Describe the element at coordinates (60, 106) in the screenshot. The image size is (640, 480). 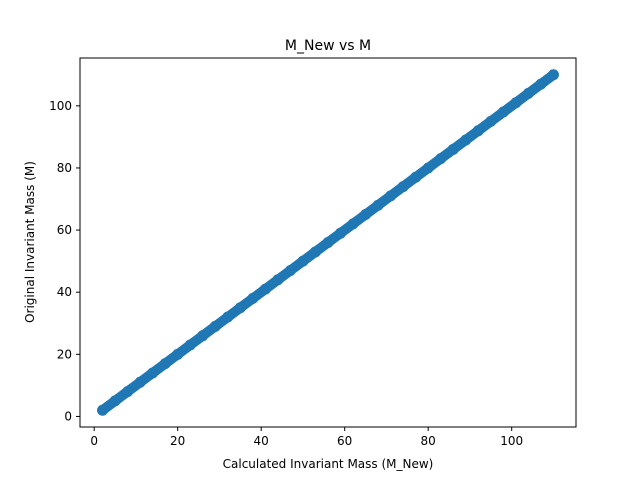
I see `y-tick-label: 100` at that location.